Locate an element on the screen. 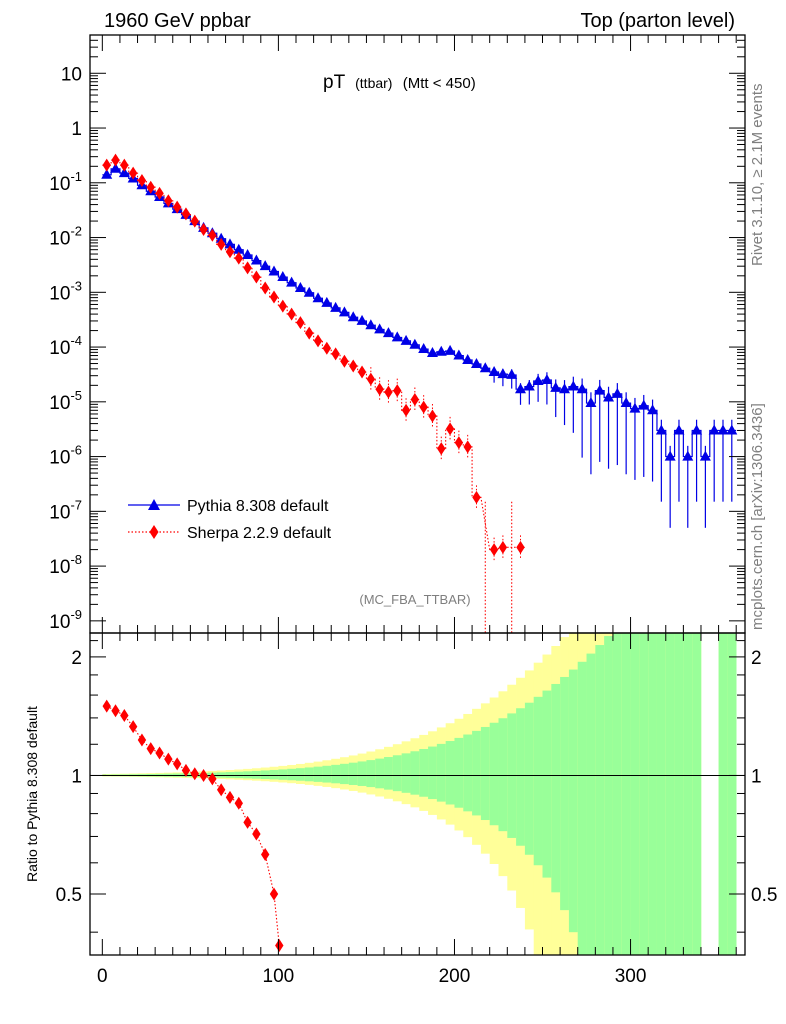  x-tick-label: 300 is located at coordinates (631, 976).